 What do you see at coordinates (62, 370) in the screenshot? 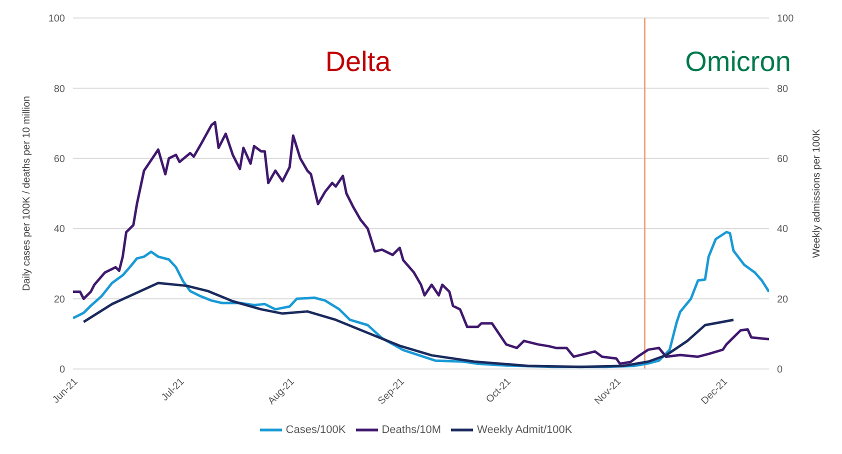
I see `y-tick-label: 0` at bounding box center [62, 370].